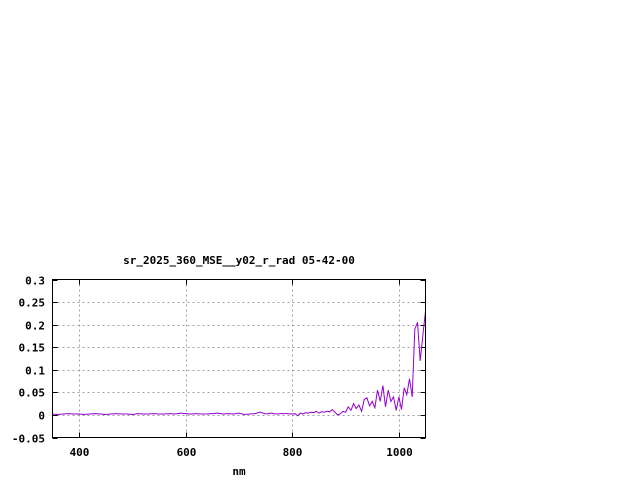 The image size is (640, 480). What do you see at coordinates (80, 452) in the screenshot?
I see `x-tick-label: 400` at bounding box center [80, 452].